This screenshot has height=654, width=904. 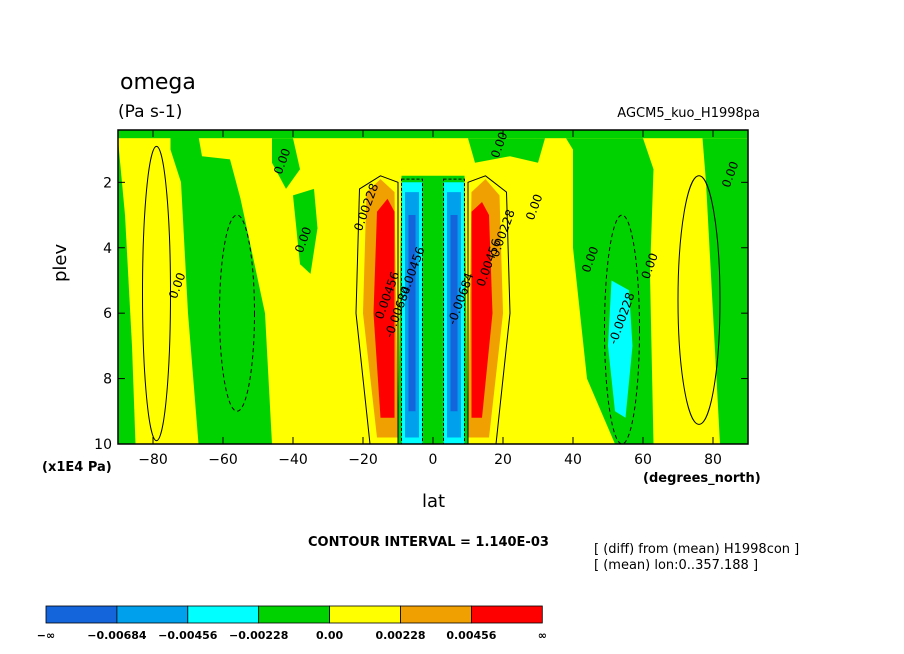 I want to click on info-line-diff: [ (diff) from (mean) H1998con ], so click(x=697, y=549).